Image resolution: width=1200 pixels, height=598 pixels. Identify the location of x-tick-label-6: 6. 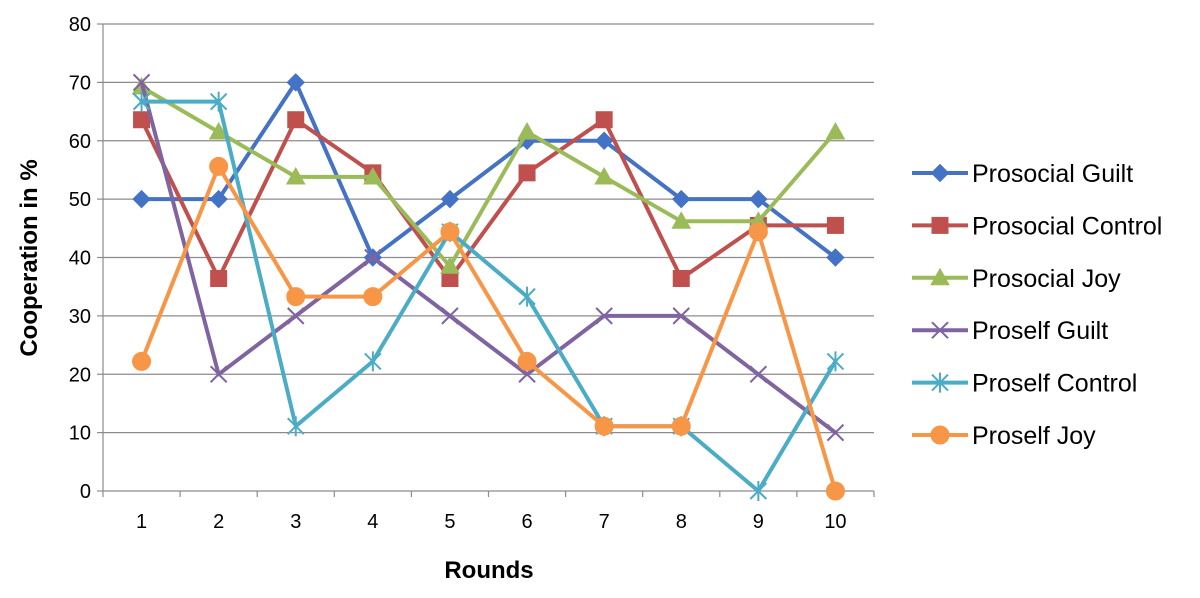
(526, 522).